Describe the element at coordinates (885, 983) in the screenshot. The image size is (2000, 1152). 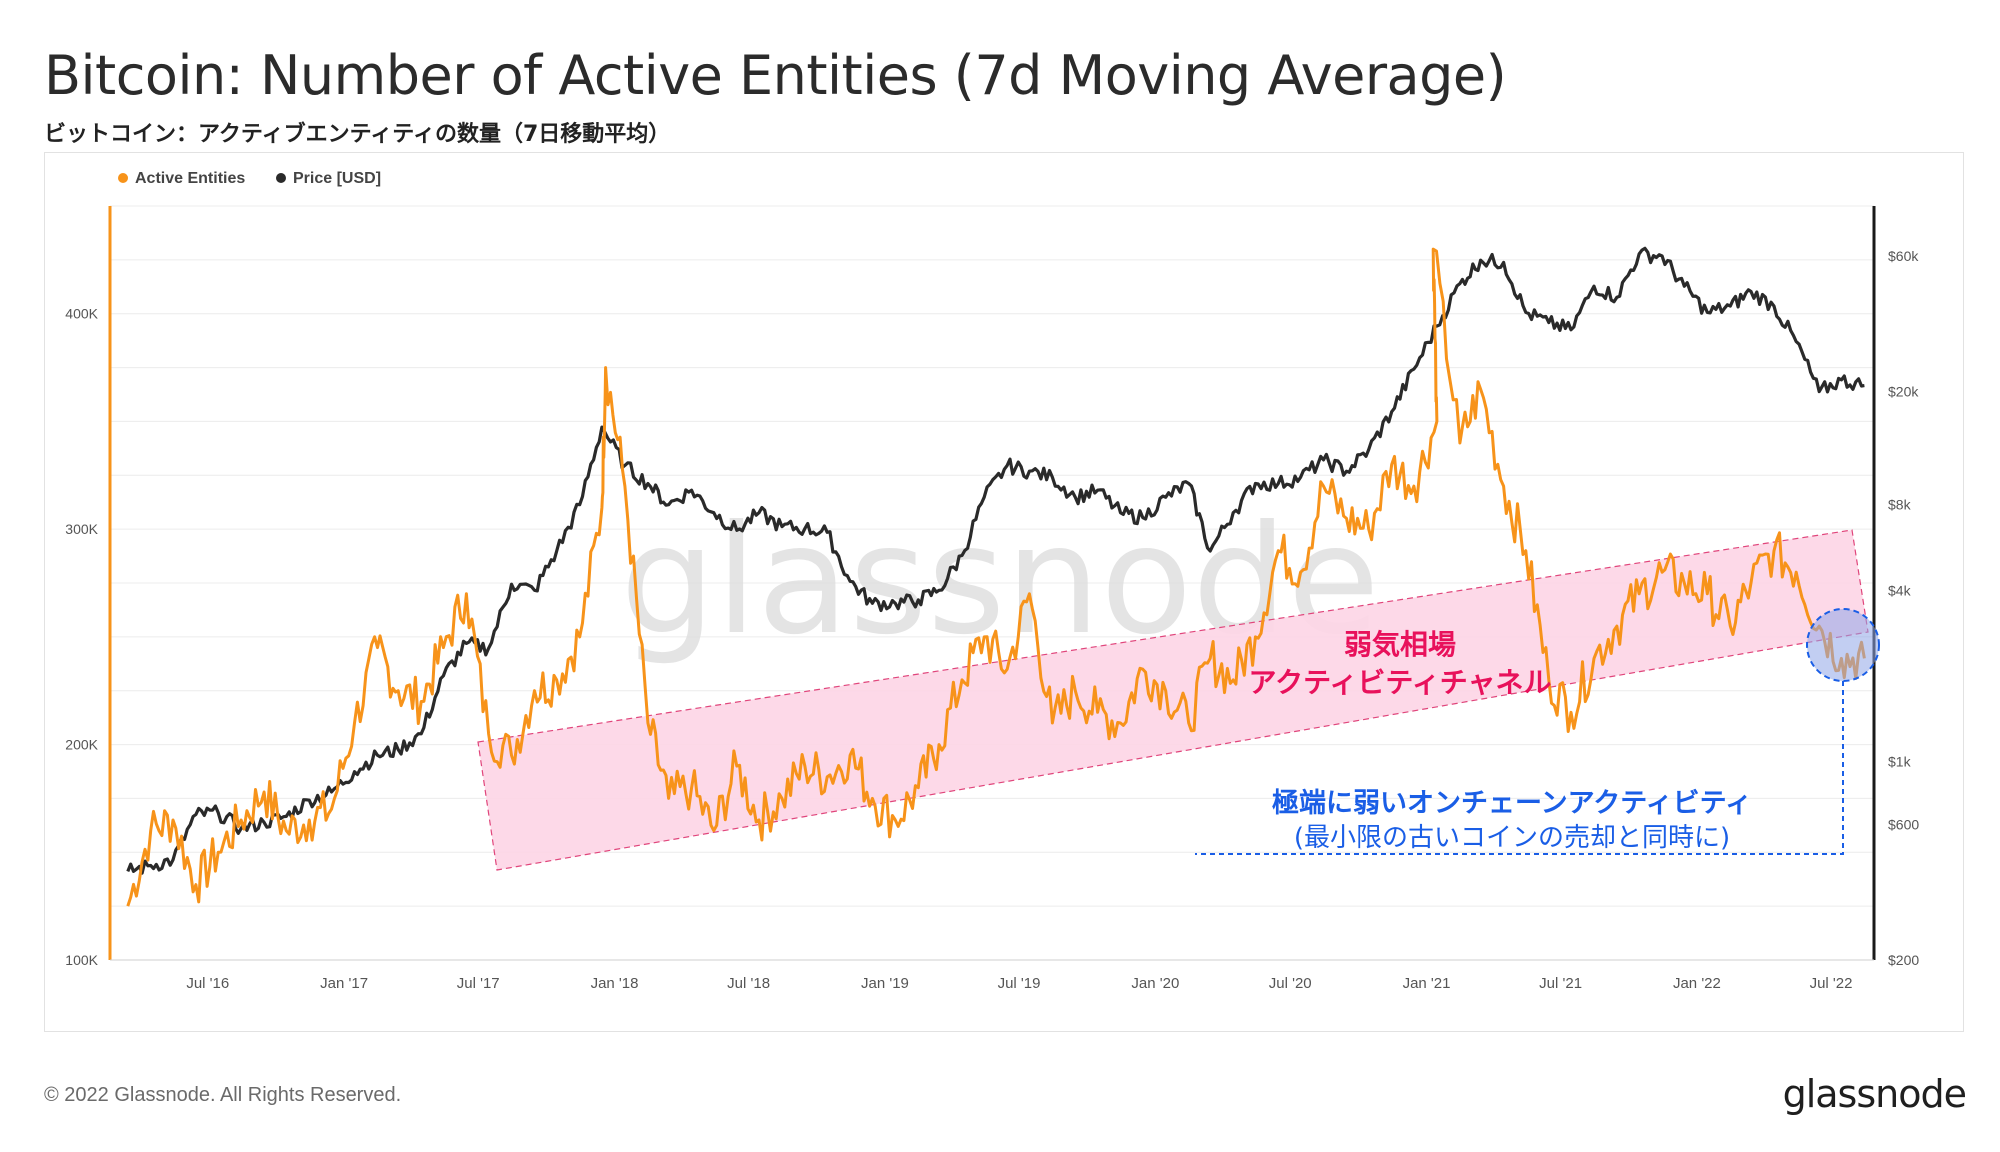
I see `x-tick-label: Jan '19` at that location.